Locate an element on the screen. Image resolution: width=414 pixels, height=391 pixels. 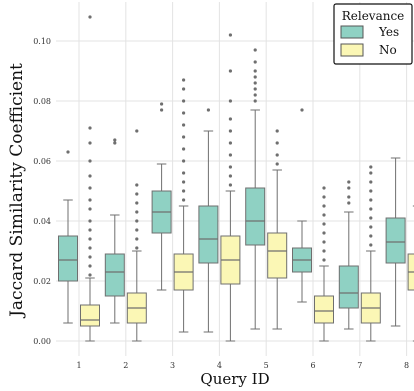
x-tick-label: 6 is located at coordinates (312, 365).